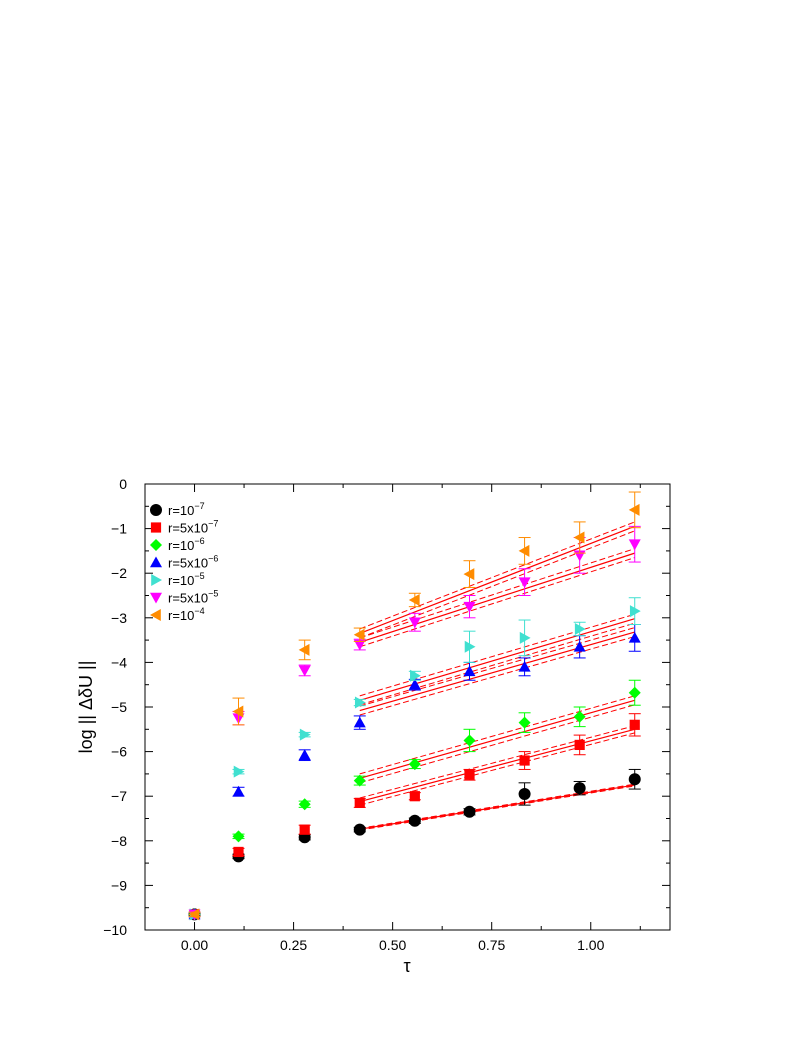 Image resolution: width=810 pixels, height=1048 pixels. I want to click on y-tick-label: −9, so click(119, 885).